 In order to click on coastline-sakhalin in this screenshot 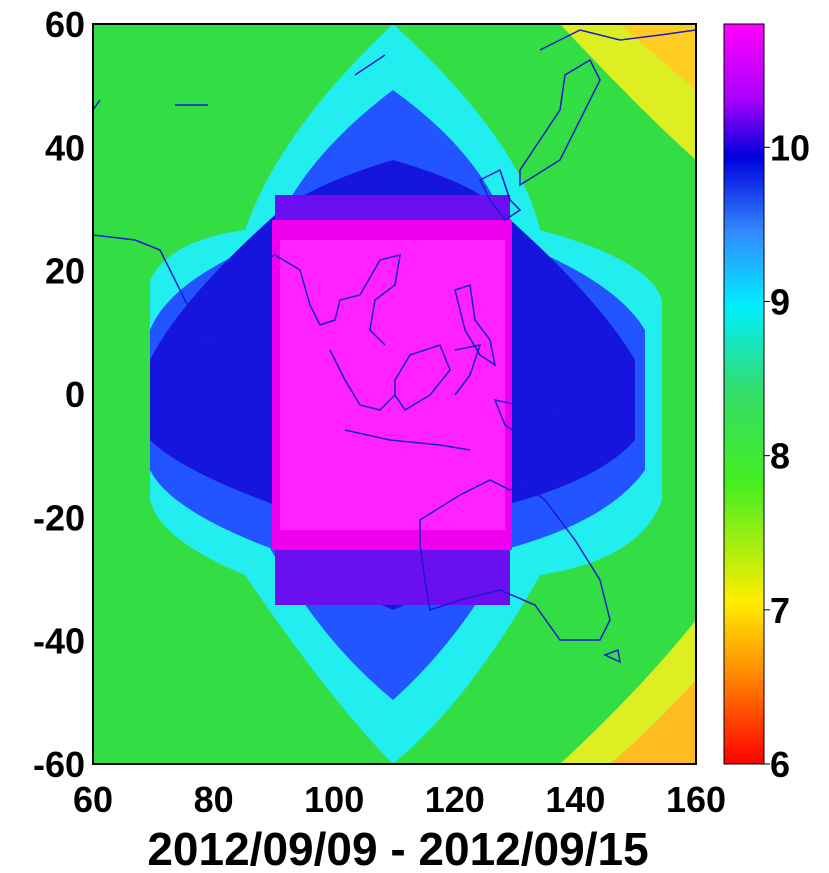, I will do `click(370, 65)`.